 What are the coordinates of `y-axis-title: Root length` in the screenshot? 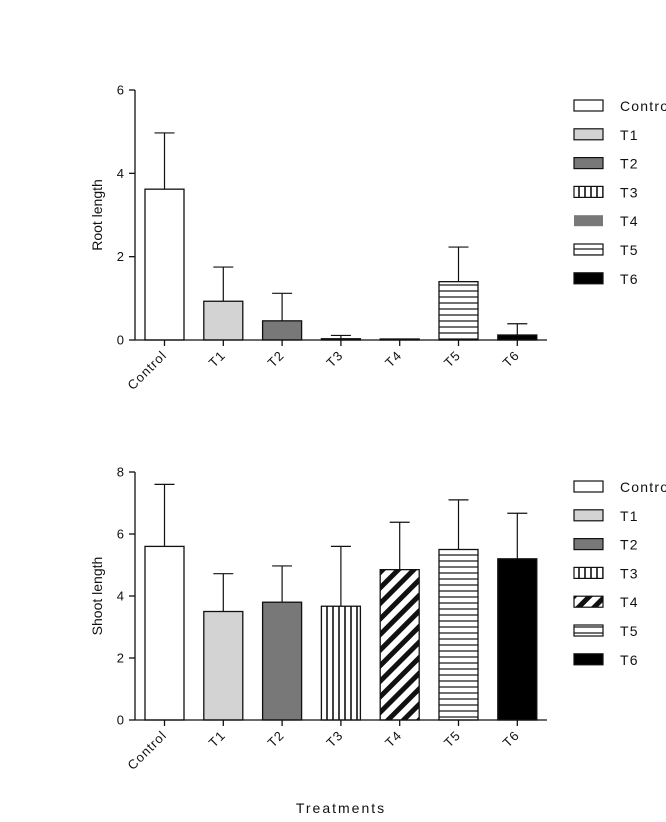 It's located at (97, 215).